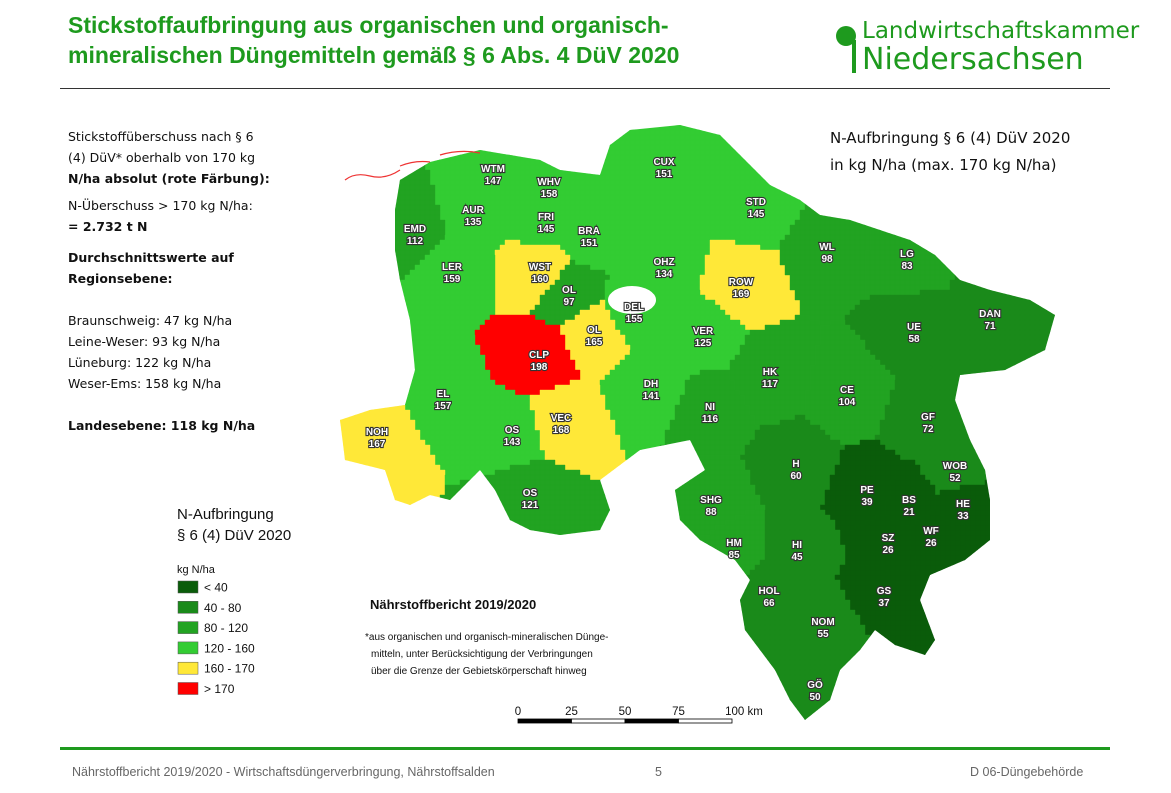  Describe the element at coordinates (815, 697) in the screenshot. I see `region-value: 50` at that location.